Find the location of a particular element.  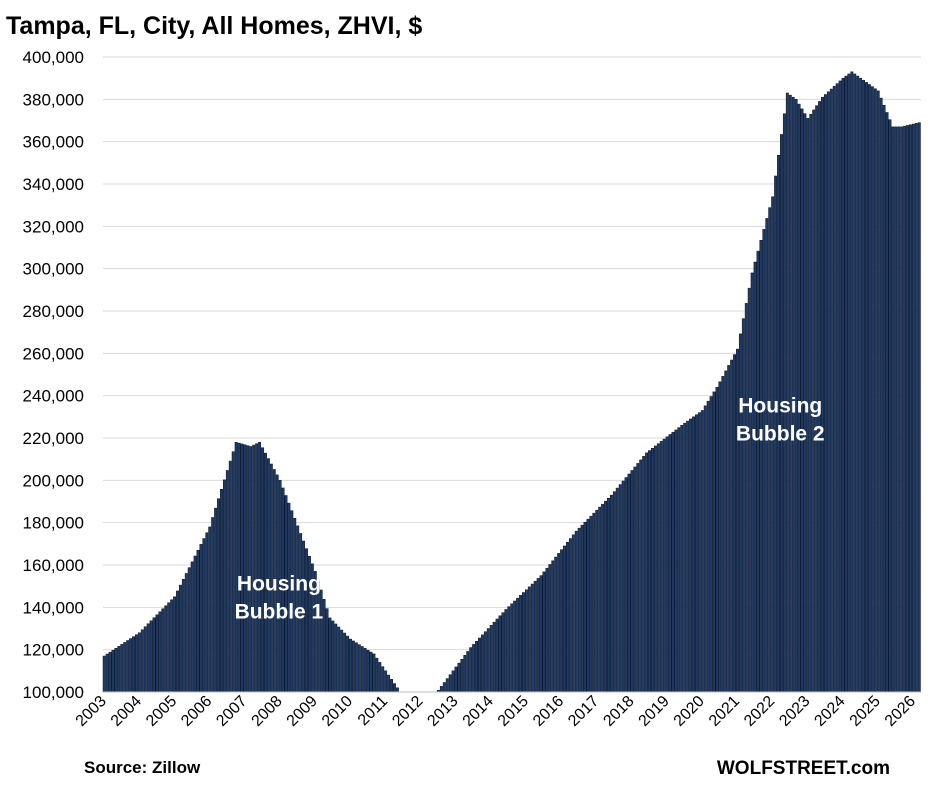

x-tick-label: 2018 is located at coordinates (618, 711).